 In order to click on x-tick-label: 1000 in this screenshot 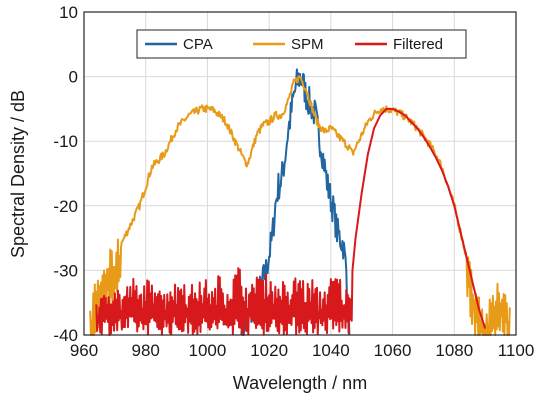, I will do `click(208, 350)`.